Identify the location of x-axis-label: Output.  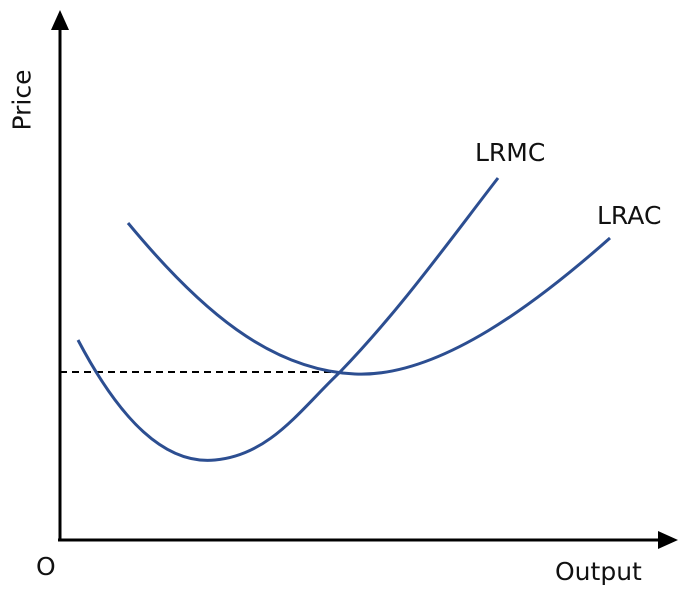
(598, 571).